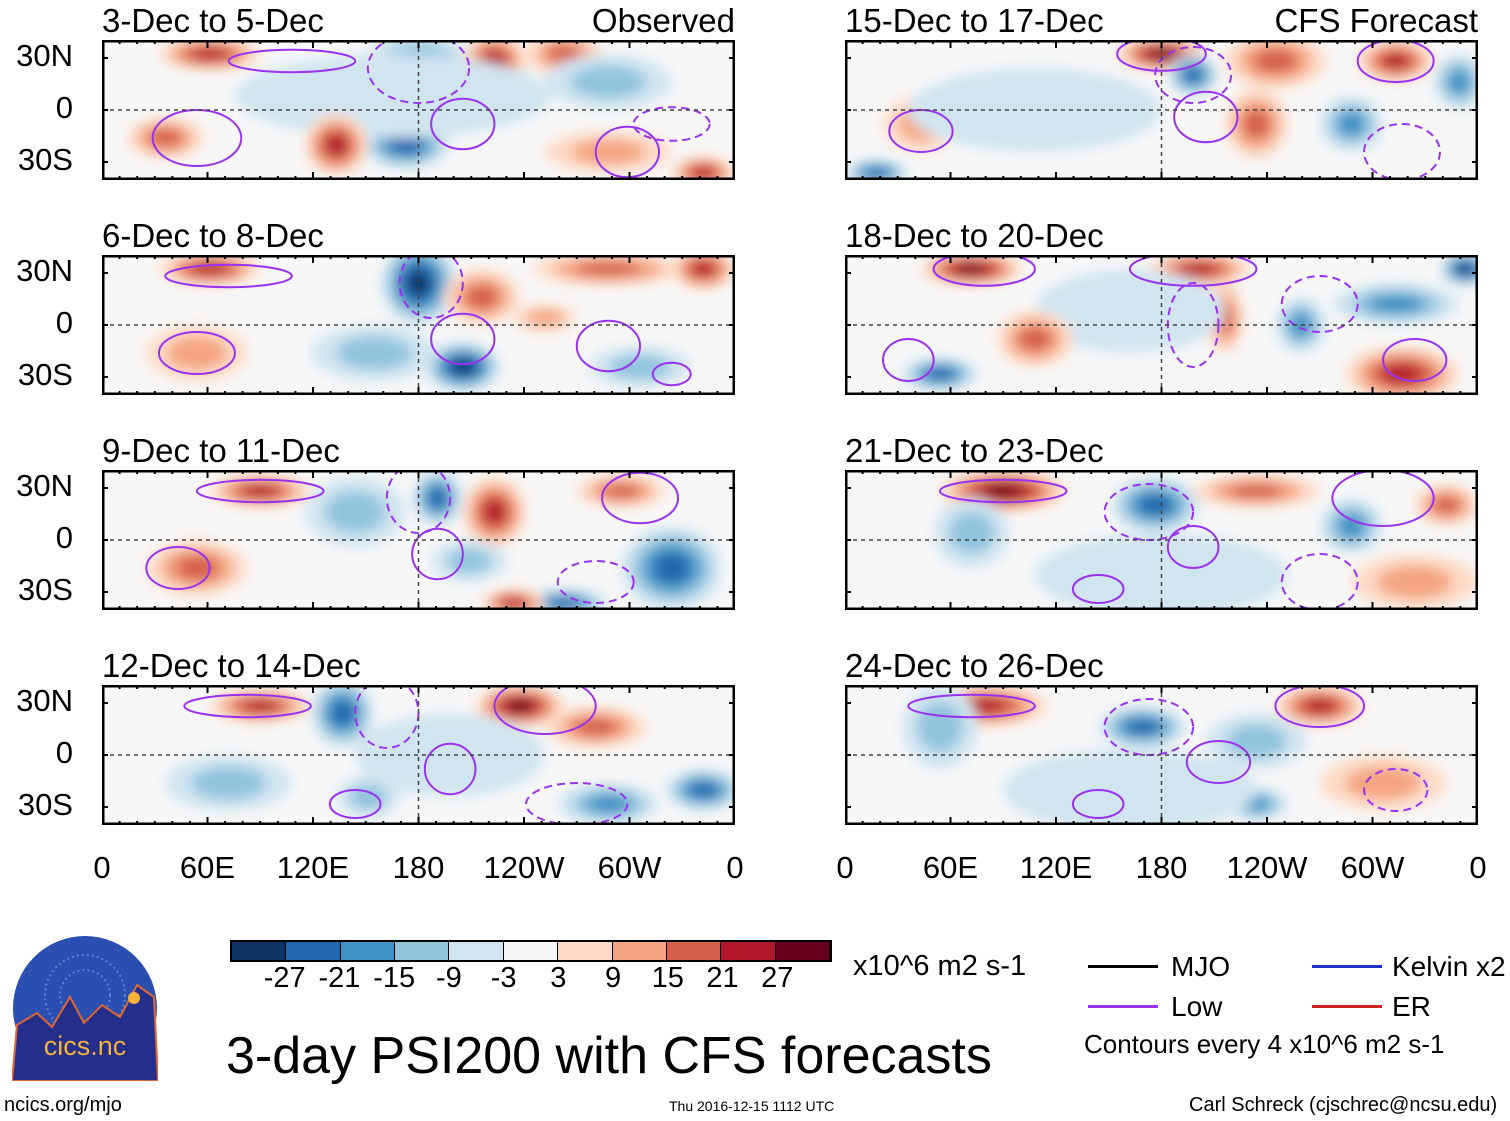 Image resolution: width=1510 pixels, height=1121 pixels. What do you see at coordinates (613, 978) in the screenshot?
I see `colorbar-label: 9` at bounding box center [613, 978].